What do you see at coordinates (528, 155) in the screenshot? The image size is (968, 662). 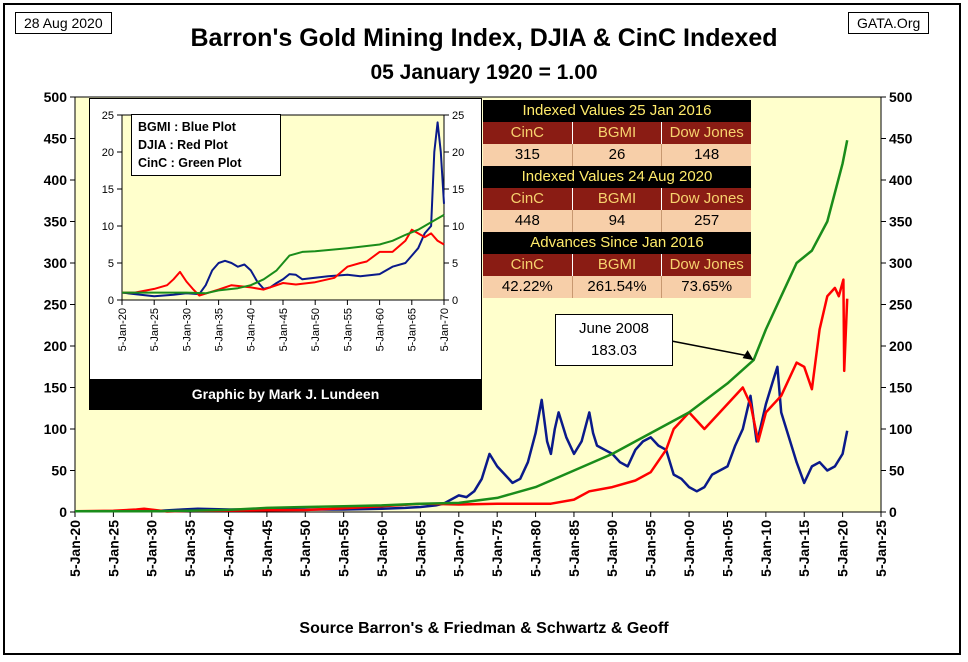 I see `table-value-cinc: 315` at bounding box center [528, 155].